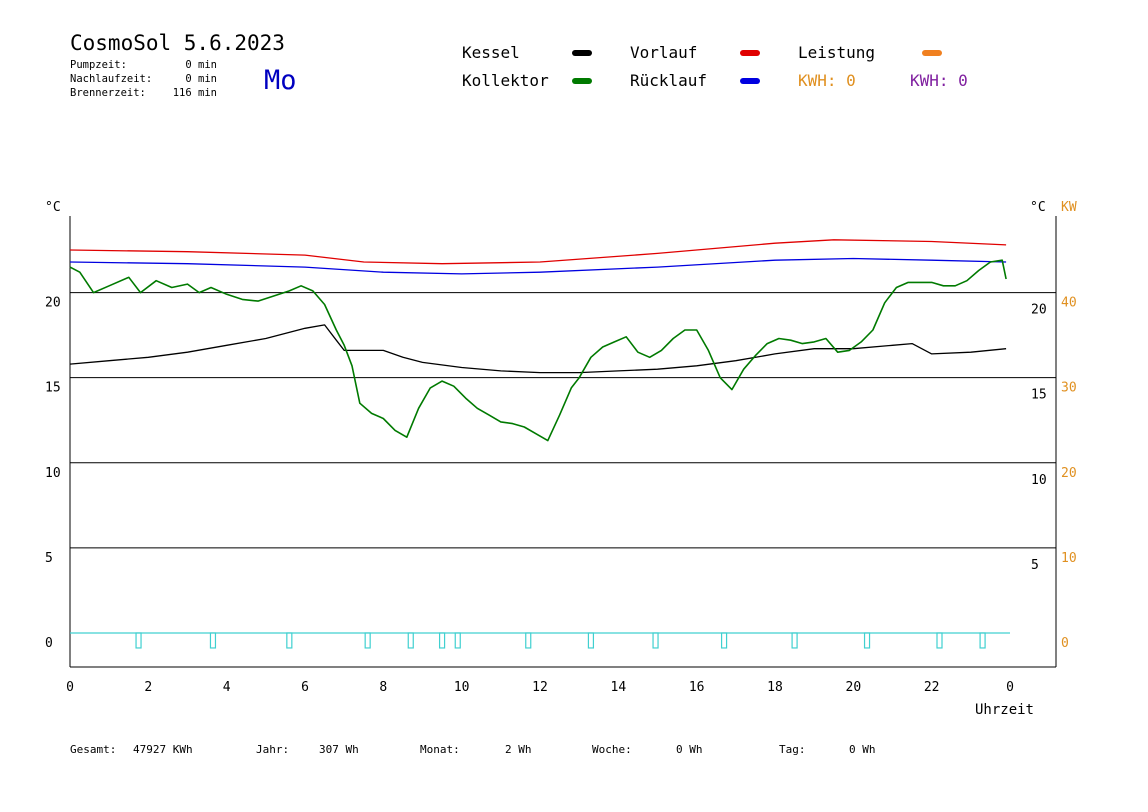  What do you see at coordinates (1065, 643) in the screenshot?
I see `kw-tick-label: 0` at bounding box center [1065, 643].